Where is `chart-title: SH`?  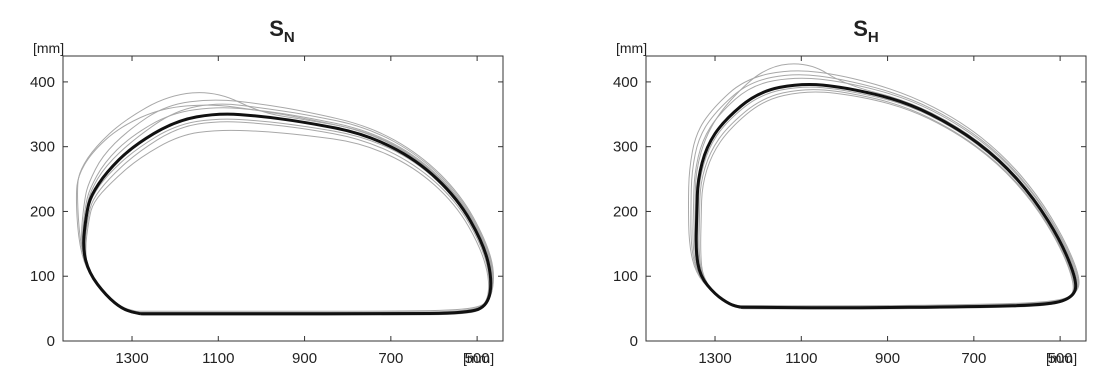 chart-title: SH is located at coordinates (866, 31).